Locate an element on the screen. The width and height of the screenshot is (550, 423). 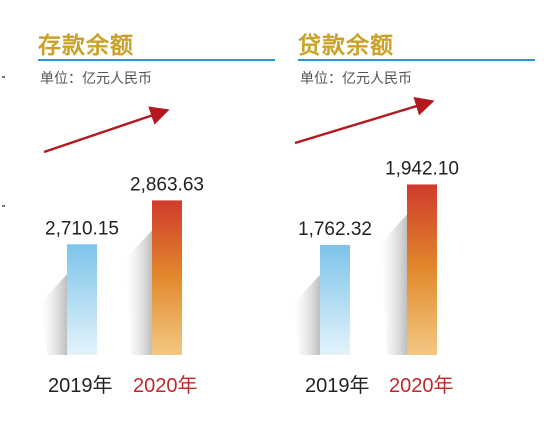
chart-title: 贷款余额 is located at coordinates (346, 46).